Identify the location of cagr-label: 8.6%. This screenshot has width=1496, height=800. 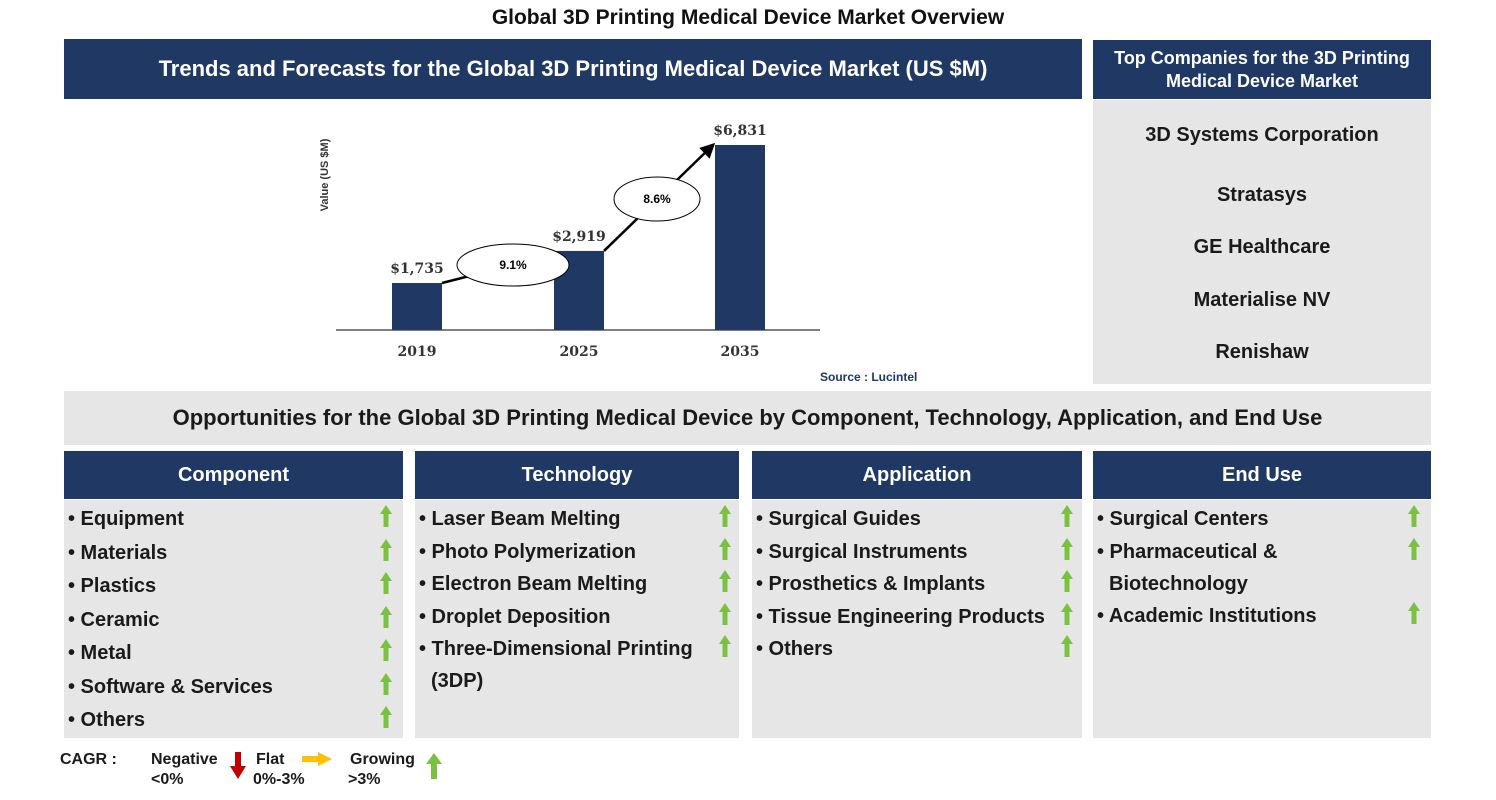
(657, 199).